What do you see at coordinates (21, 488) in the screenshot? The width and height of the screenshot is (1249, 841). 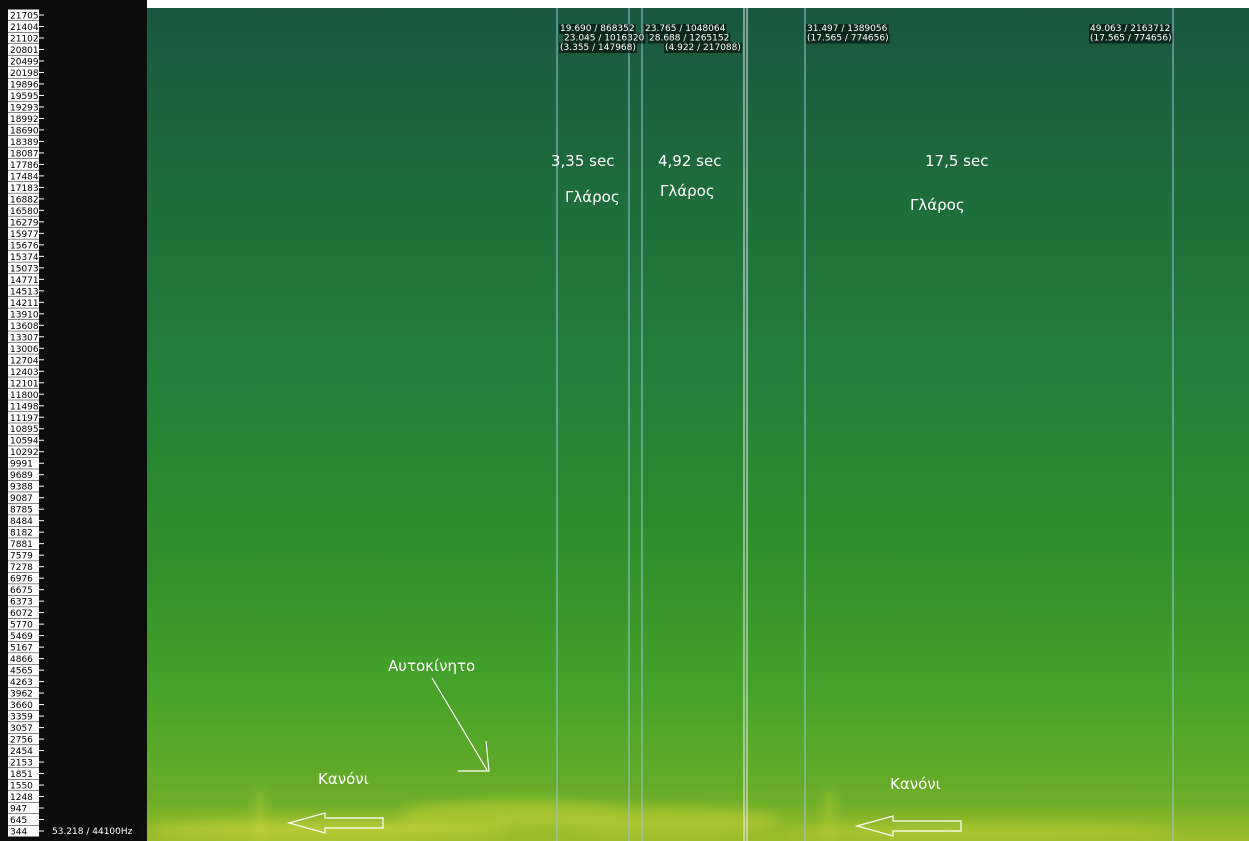 I see `tick-label: 9388` at bounding box center [21, 488].